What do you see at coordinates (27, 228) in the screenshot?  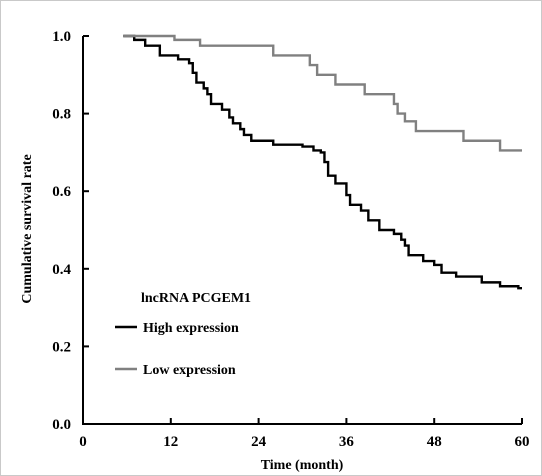 I see `y-axis-title: Cumulative survival rate` at bounding box center [27, 228].